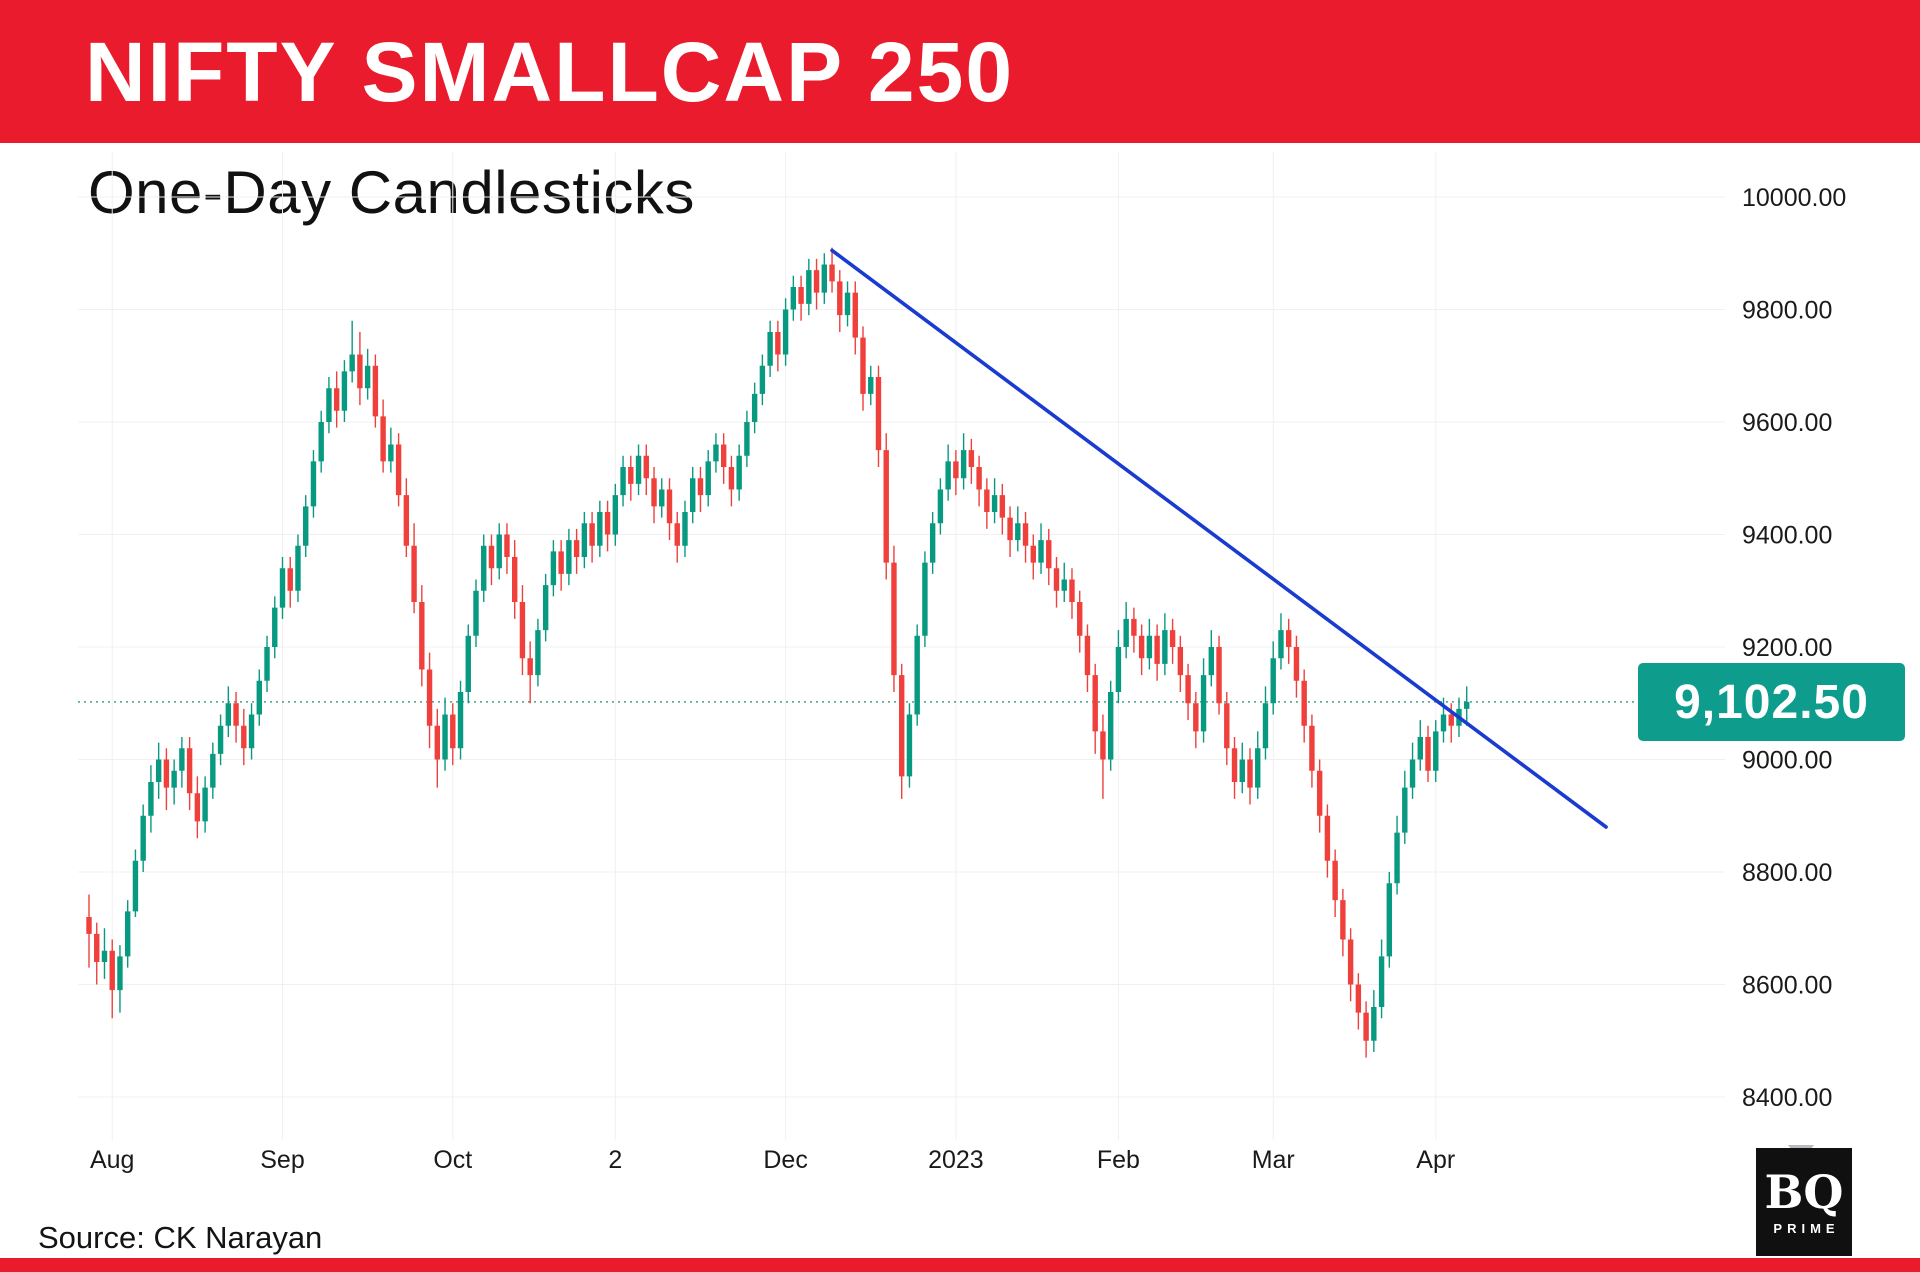 Image resolution: width=1920 pixels, height=1272 pixels. Describe the element at coordinates (112, 1160) in the screenshot. I see `x-axis-label: Aug` at that location.